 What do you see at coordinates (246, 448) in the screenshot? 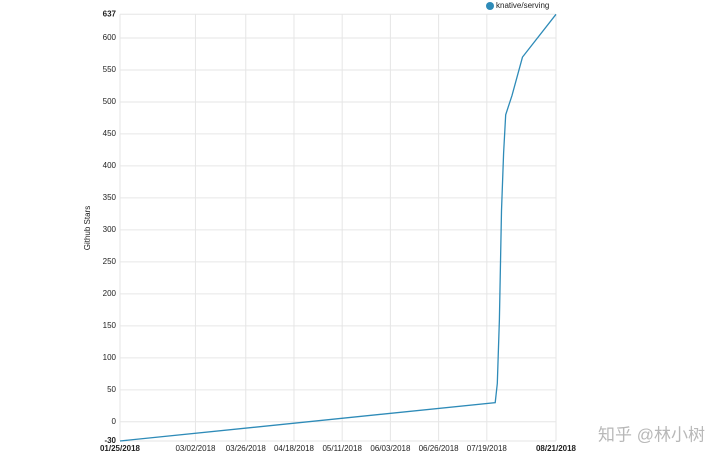
I see `x-tick-label: 03/26/2018` at bounding box center [246, 448].